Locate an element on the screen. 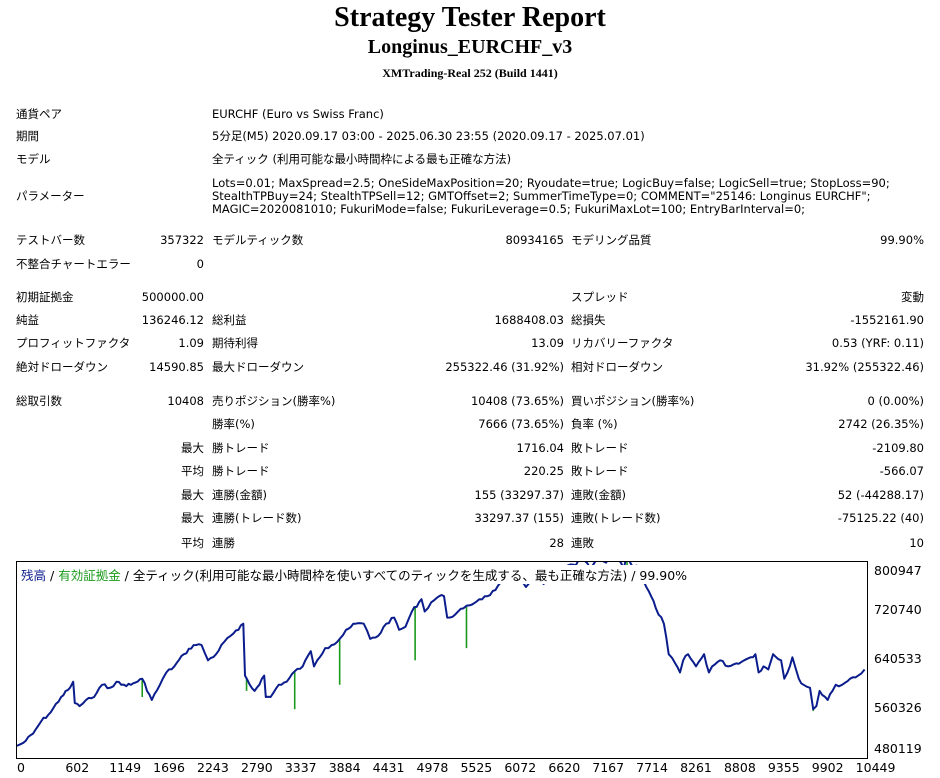 The width and height of the screenshot is (940, 778). x-tick-label: 1696 is located at coordinates (169, 767).